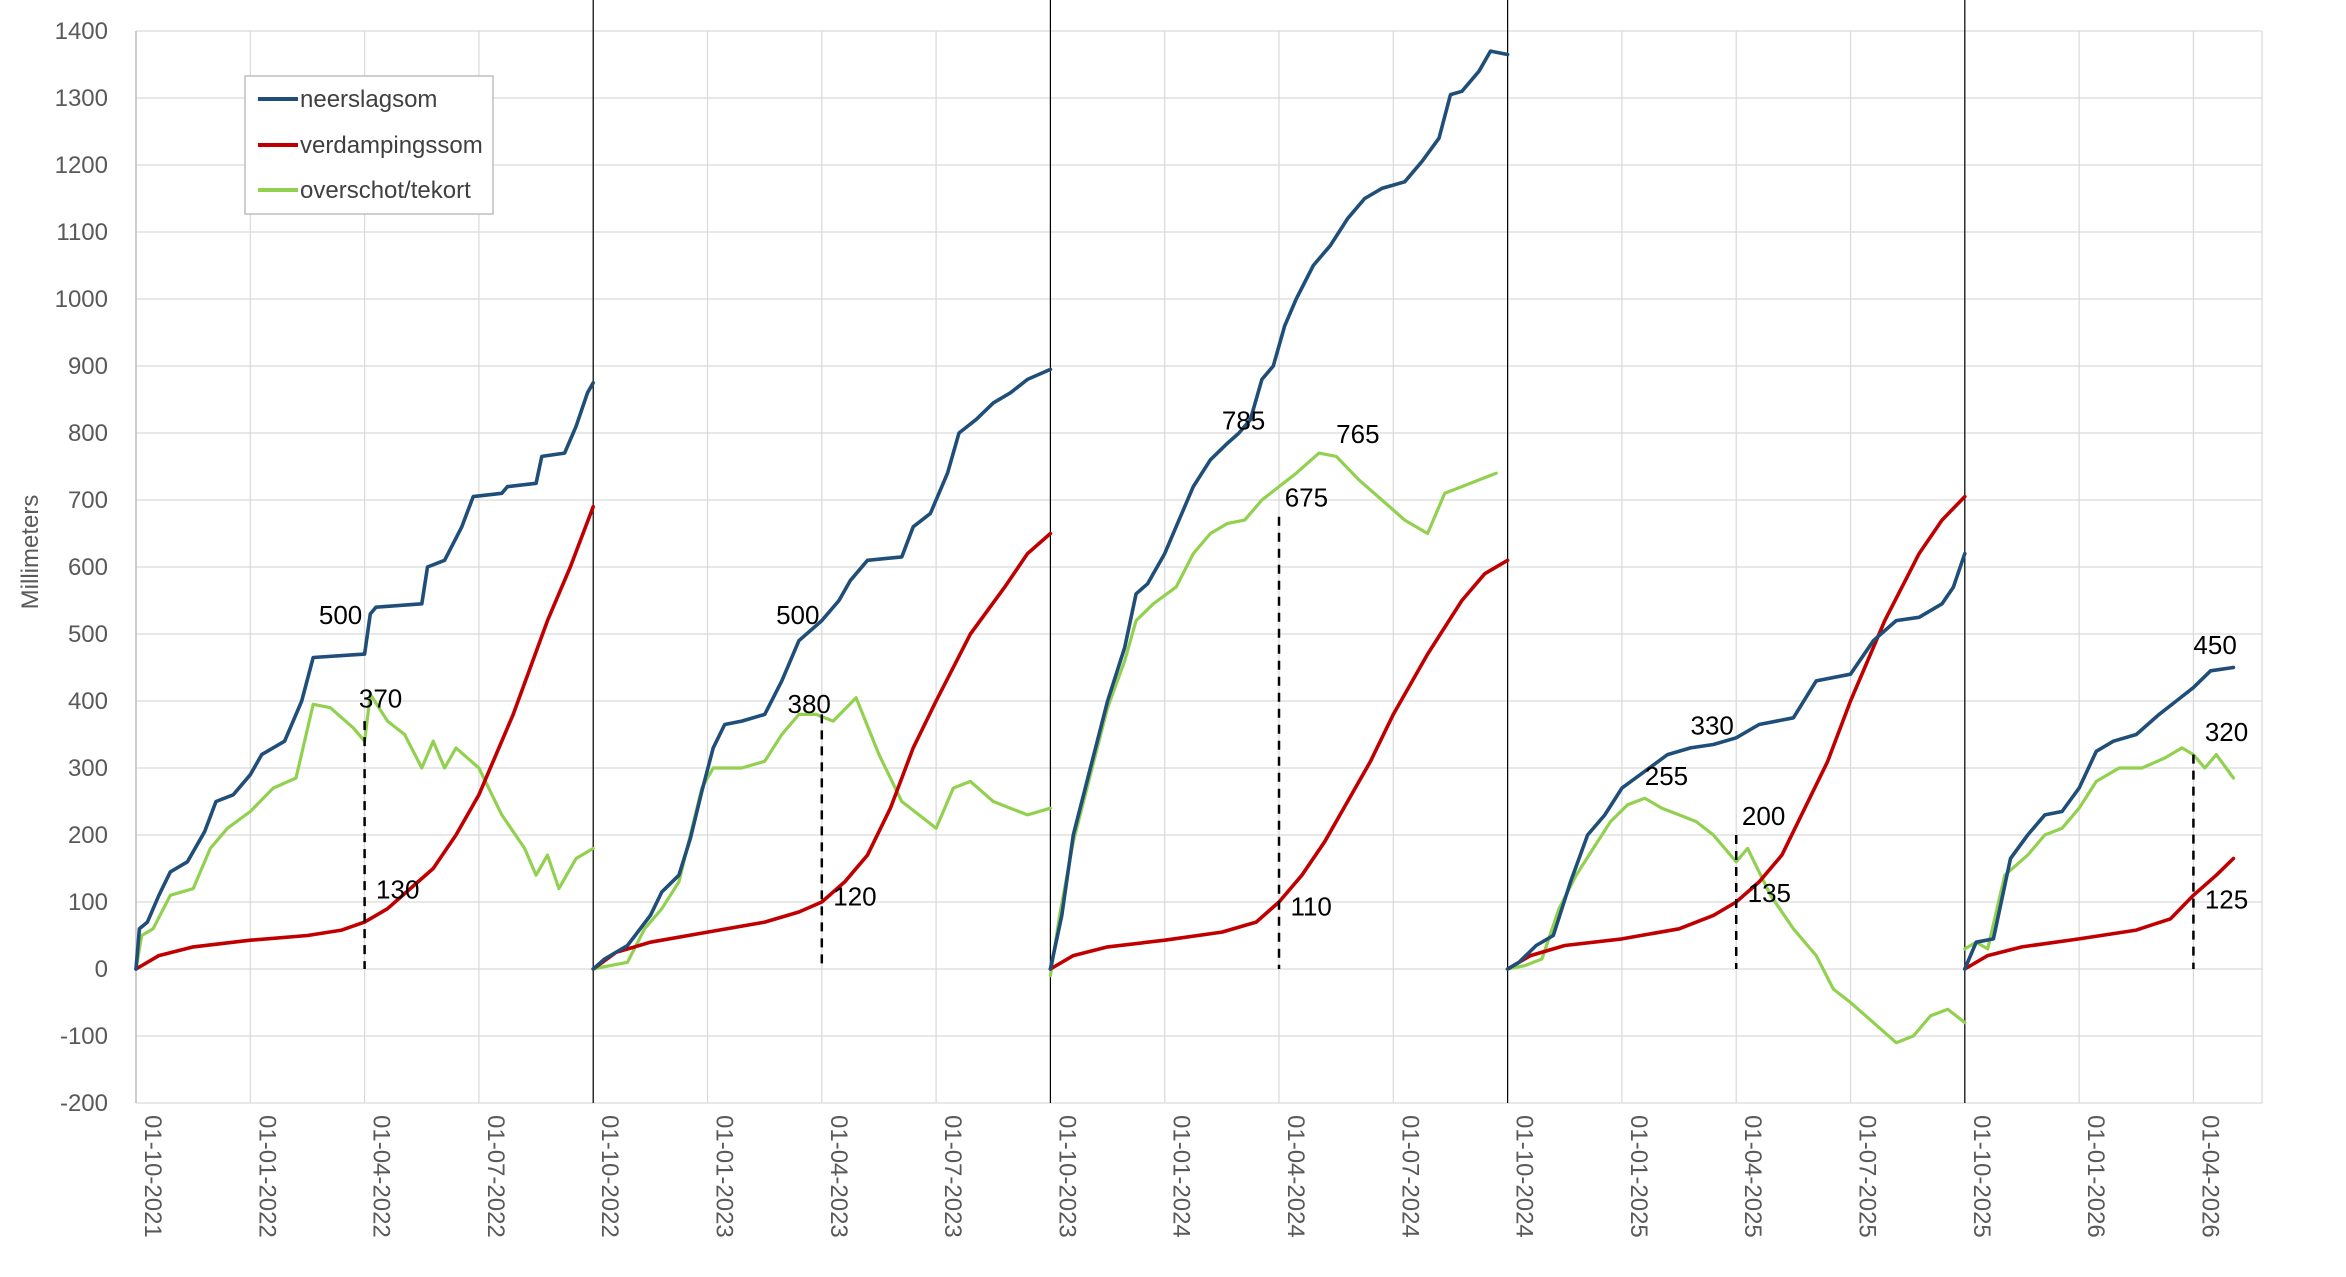 The image size is (2346, 1277). I want to click on annotation-label: 785, so click(1243, 421).